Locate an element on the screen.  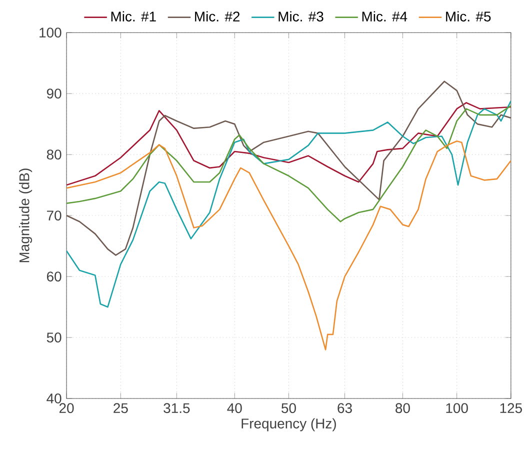
y-tick-label: 90 is located at coordinates (54, 93).